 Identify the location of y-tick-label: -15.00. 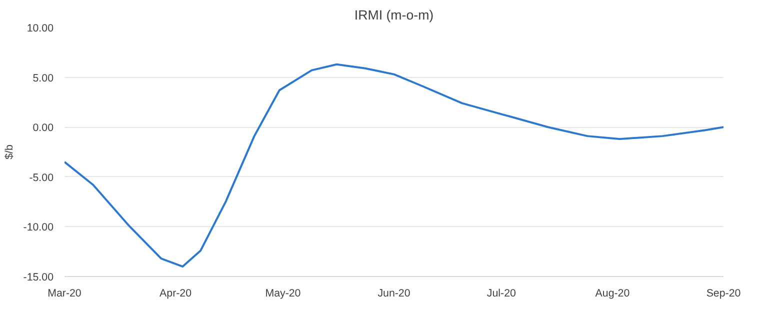
(38, 278).